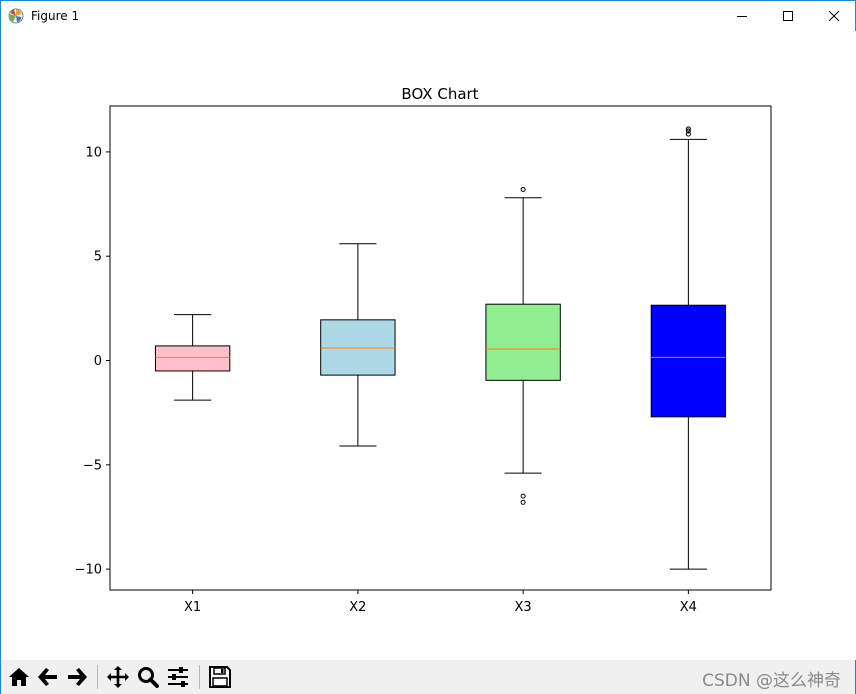  I want to click on pan-button, so click(118, 677).